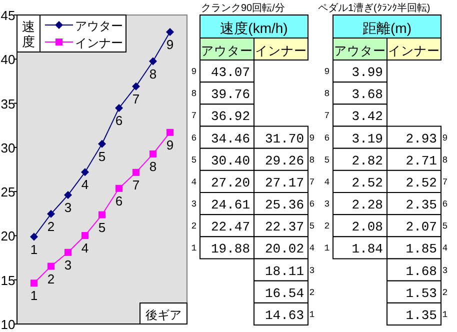 This screenshot has height=332, width=457. Describe the element at coordinates (284, 138) in the screenshot. I see `data-label: 31.70` at that location.